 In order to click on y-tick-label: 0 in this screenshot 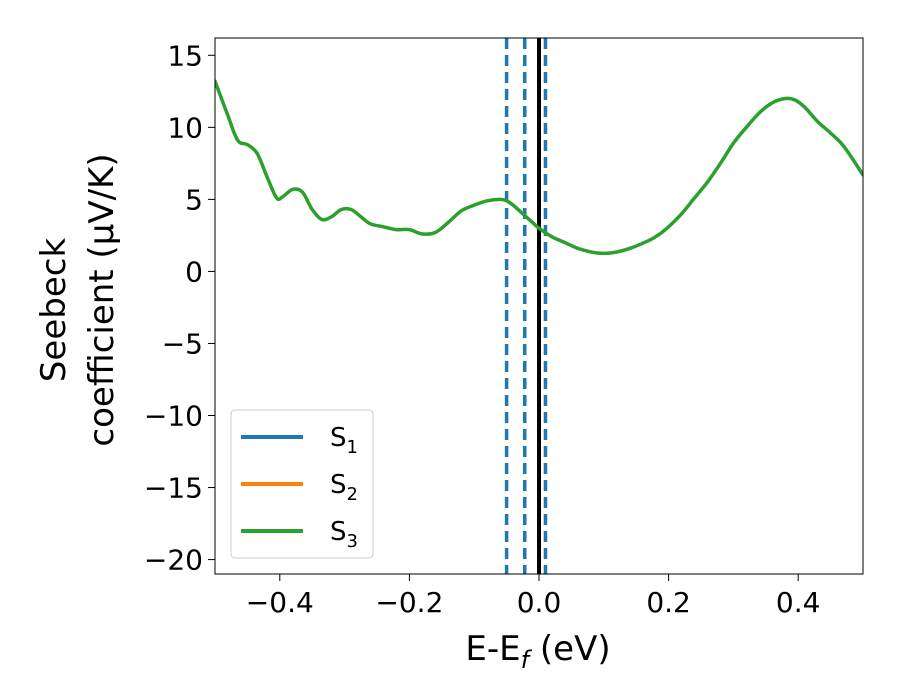, I will do `click(194, 271)`.